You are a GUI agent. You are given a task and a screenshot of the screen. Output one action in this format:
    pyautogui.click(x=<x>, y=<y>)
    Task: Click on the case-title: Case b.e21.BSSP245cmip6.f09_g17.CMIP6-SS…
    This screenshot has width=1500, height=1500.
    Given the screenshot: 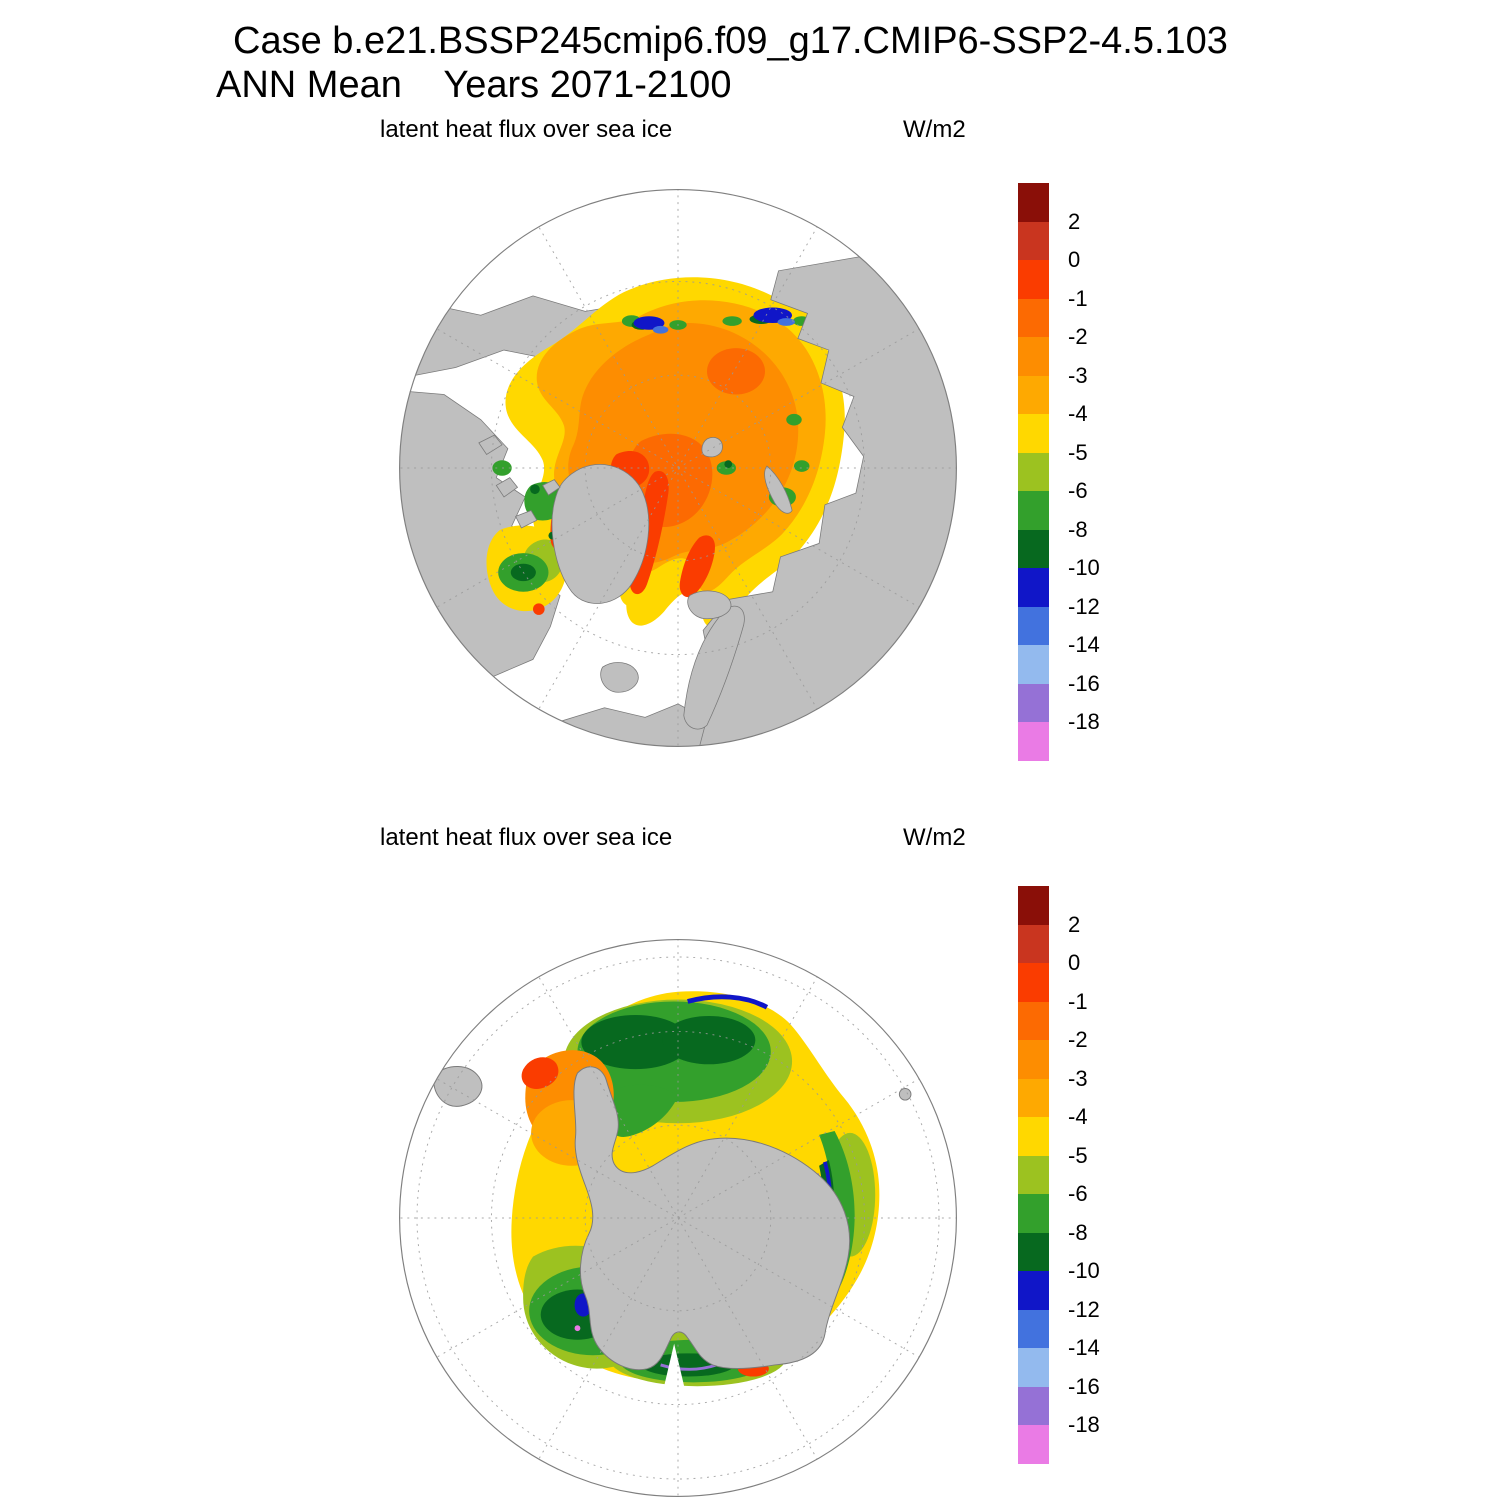 What is the action you would take?
    pyautogui.click(x=730, y=41)
    